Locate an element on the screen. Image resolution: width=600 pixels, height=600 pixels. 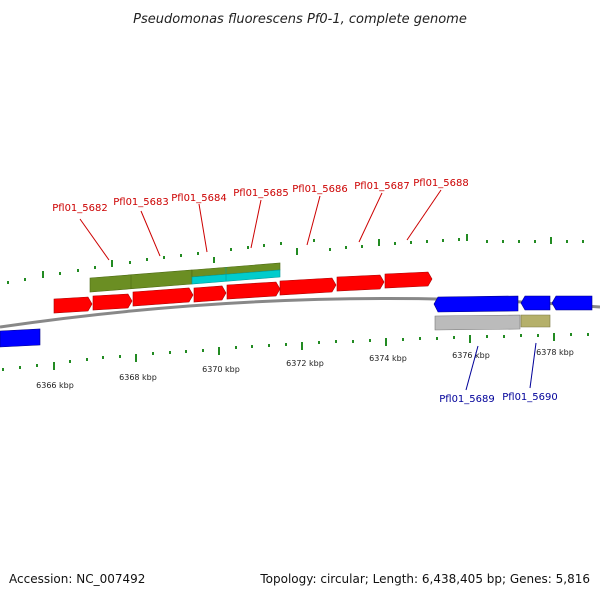
gene-feature-track is located at coordinates (185, 277).